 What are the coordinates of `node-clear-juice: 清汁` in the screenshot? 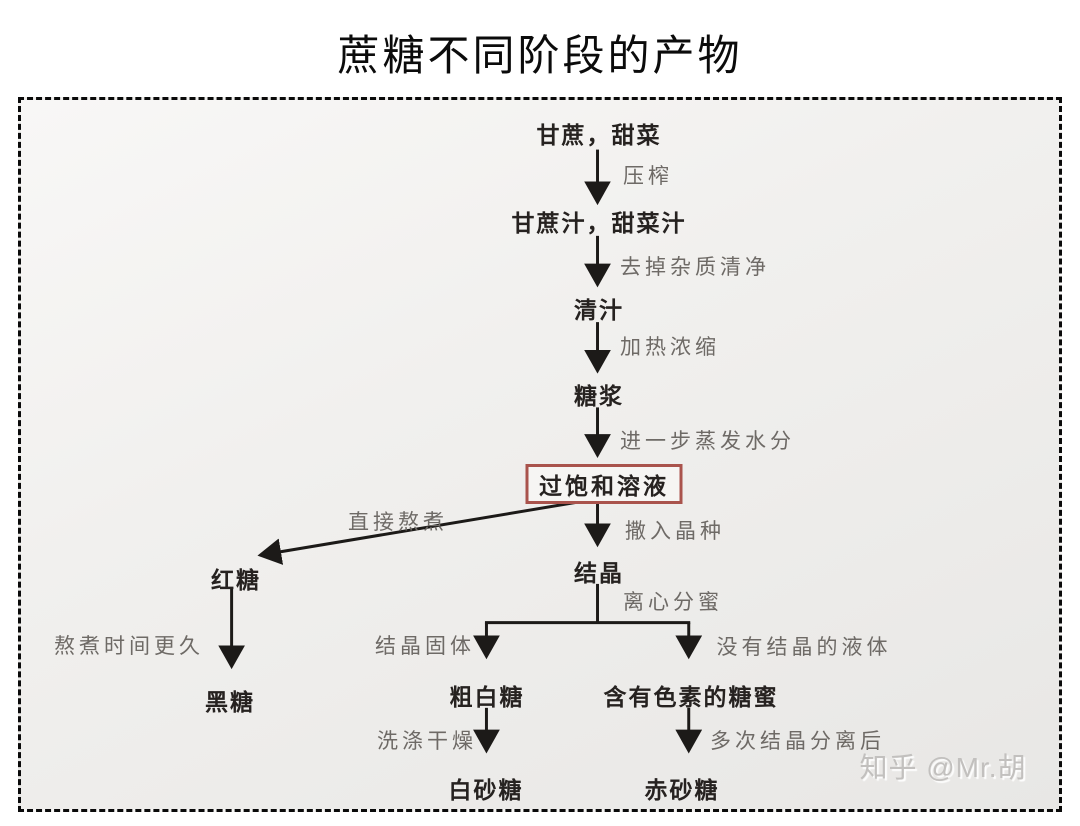 It's located at (599, 310).